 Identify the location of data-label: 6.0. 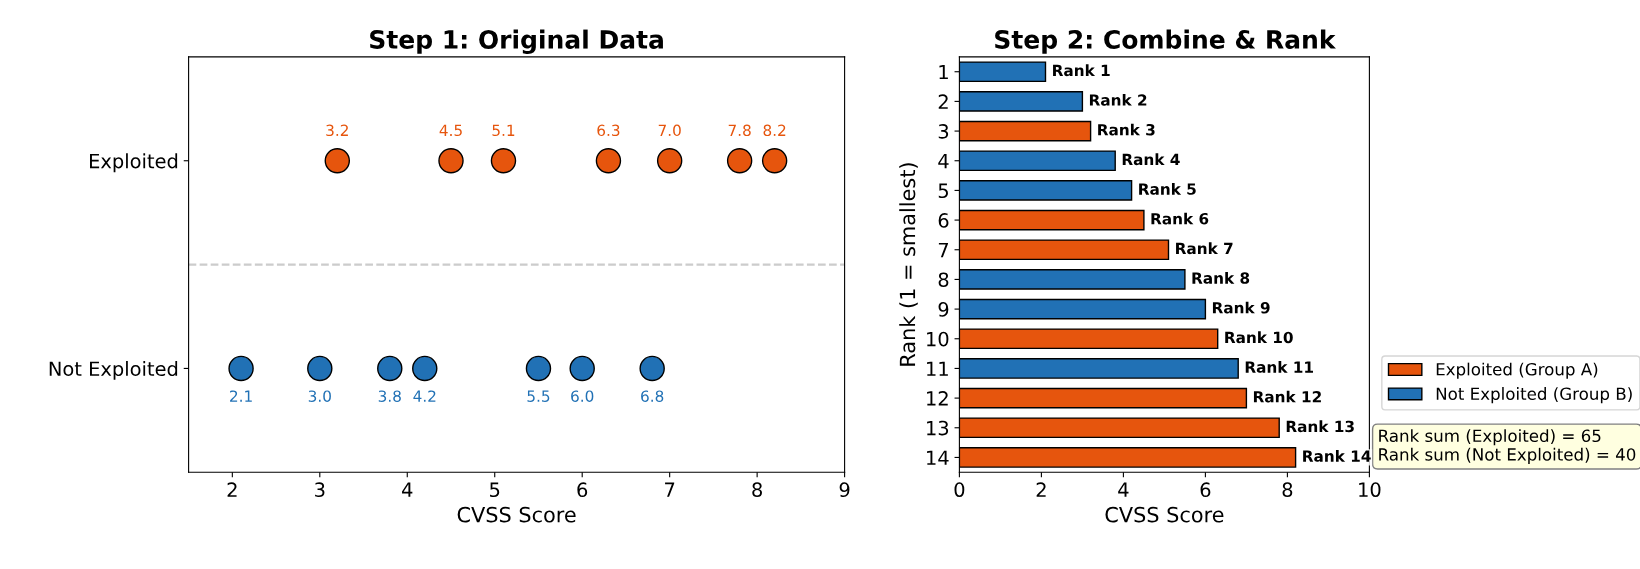
(582, 396).